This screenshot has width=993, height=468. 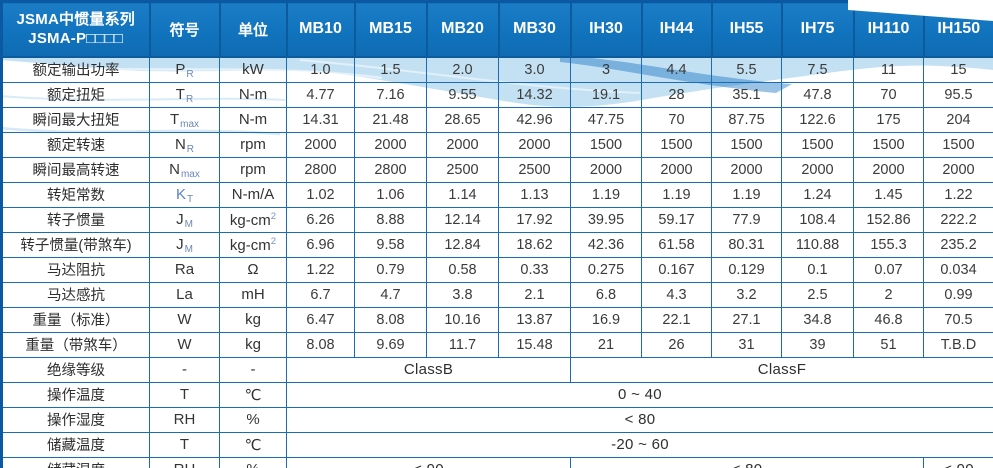 What do you see at coordinates (817, 219) in the screenshot?
I see `value-cell: 108.4` at bounding box center [817, 219].